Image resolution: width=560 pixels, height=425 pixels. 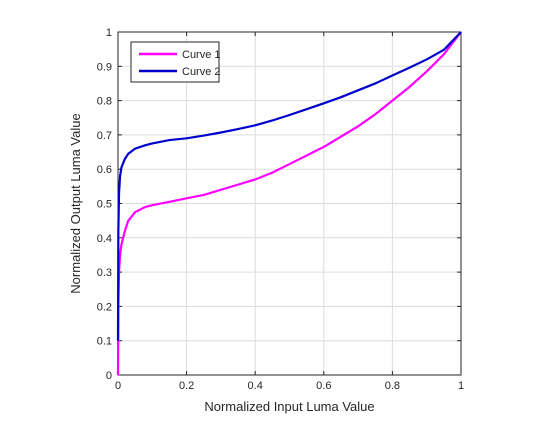 I want to click on x-tick-label: 0.2, so click(x=186, y=386).